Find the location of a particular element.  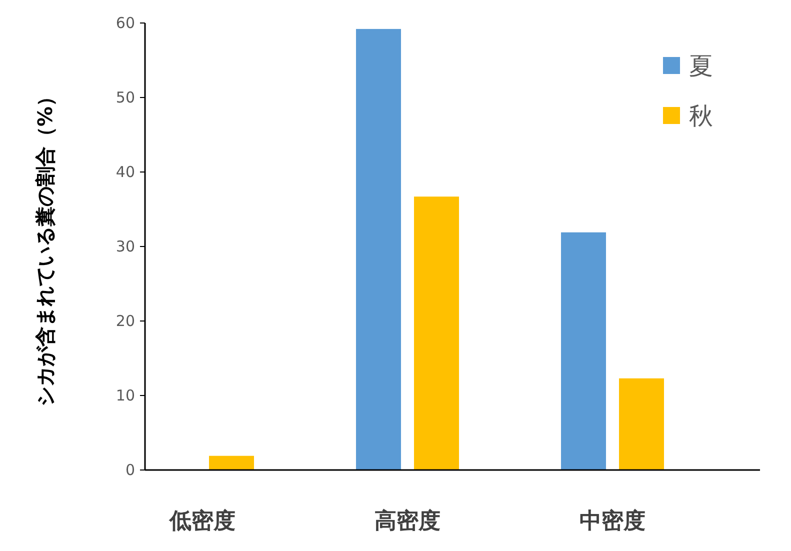

y-tick-label: 0 is located at coordinates (130, 470).